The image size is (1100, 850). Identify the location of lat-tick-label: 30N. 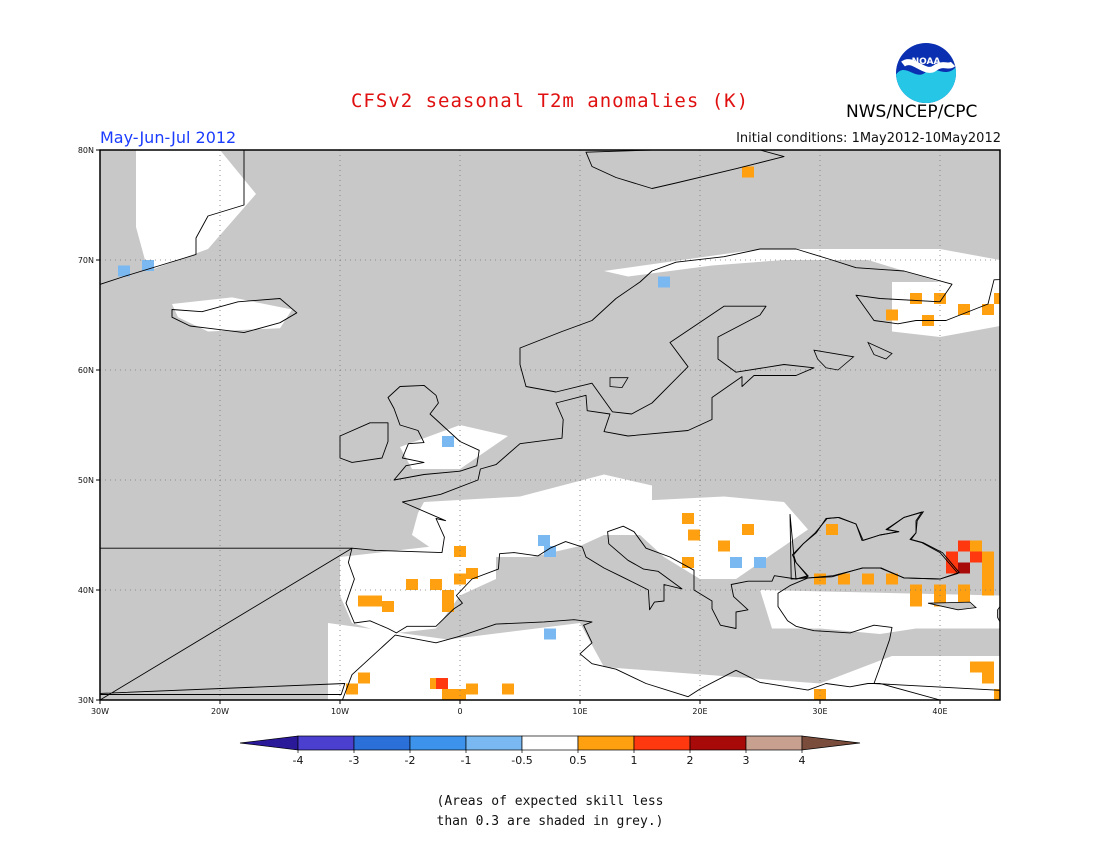
(86, 700).